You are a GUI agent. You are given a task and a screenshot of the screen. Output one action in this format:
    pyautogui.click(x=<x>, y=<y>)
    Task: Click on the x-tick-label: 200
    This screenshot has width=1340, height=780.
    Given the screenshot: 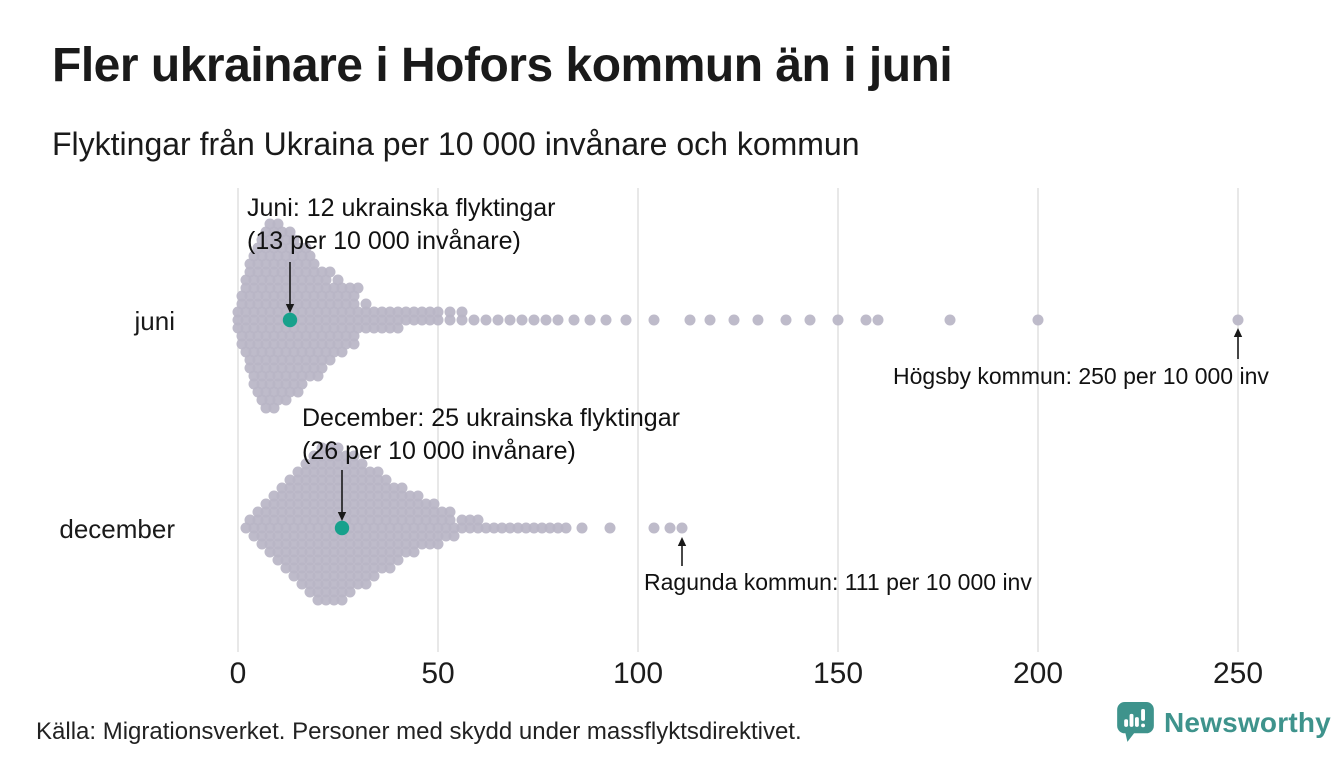 What is the action you would take?
    pyautogui.click(x=1038, y=673)
    